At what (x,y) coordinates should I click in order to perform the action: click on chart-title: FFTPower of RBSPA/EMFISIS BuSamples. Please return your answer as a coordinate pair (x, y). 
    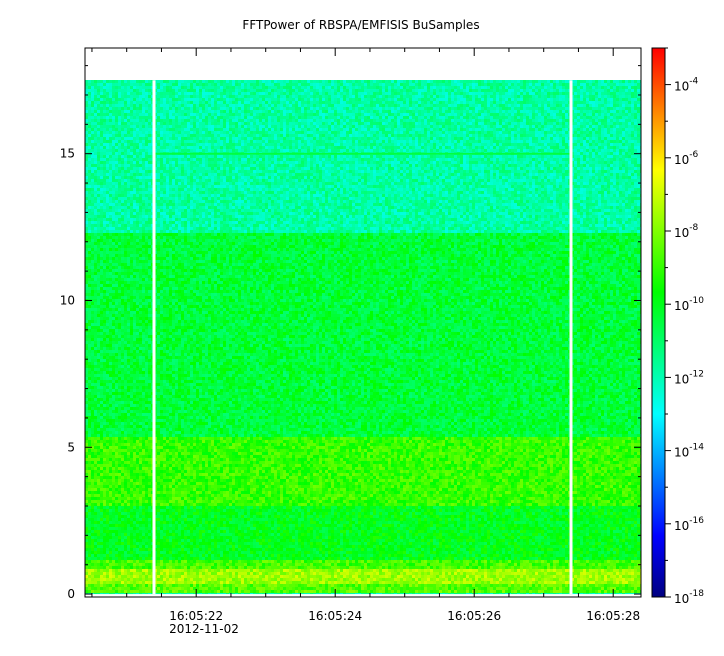
    Looking at the image, I should click on (360, 25).